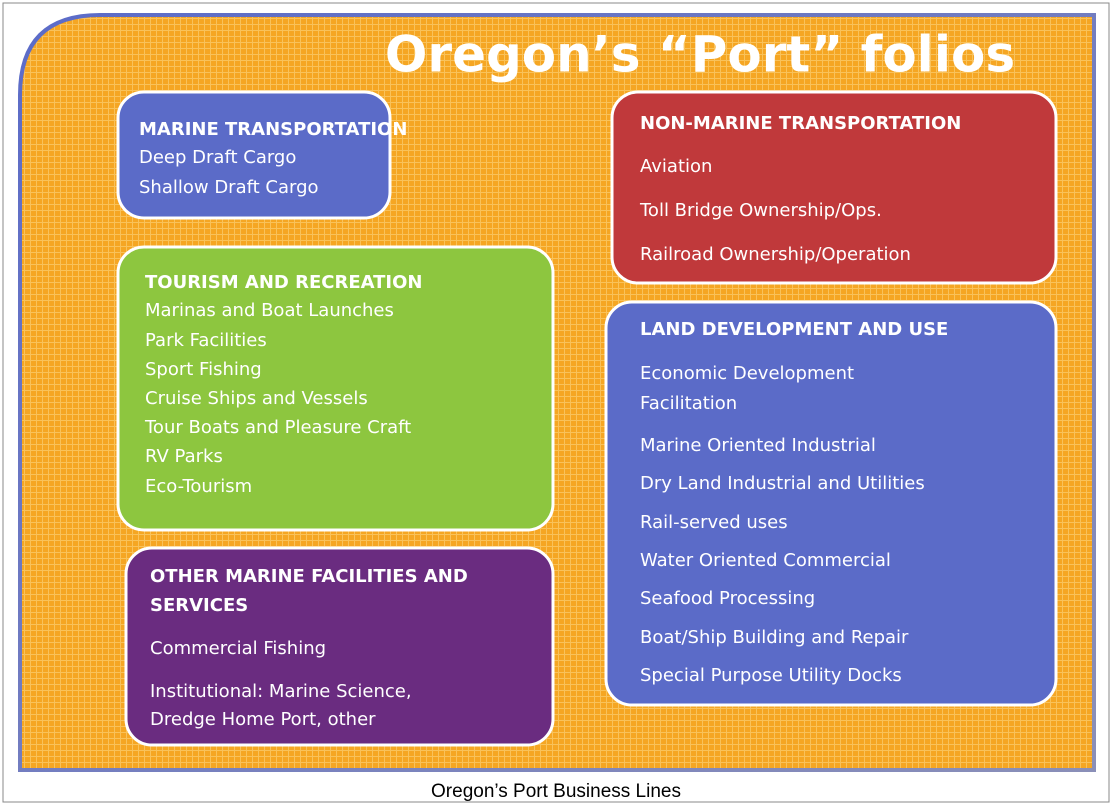 Image resolution: width=1113 pixels, height=810 pixels. What do you see at coordinates (281, 691) in the screenshot?
I see `category-item: Institutional: Marine Science,` at bounding box center [281, 691].